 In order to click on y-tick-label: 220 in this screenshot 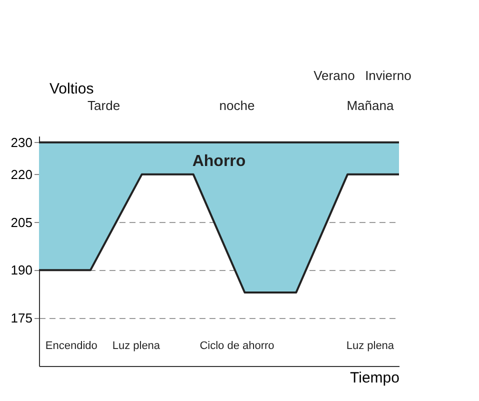, I will do `click(21, 174)`.